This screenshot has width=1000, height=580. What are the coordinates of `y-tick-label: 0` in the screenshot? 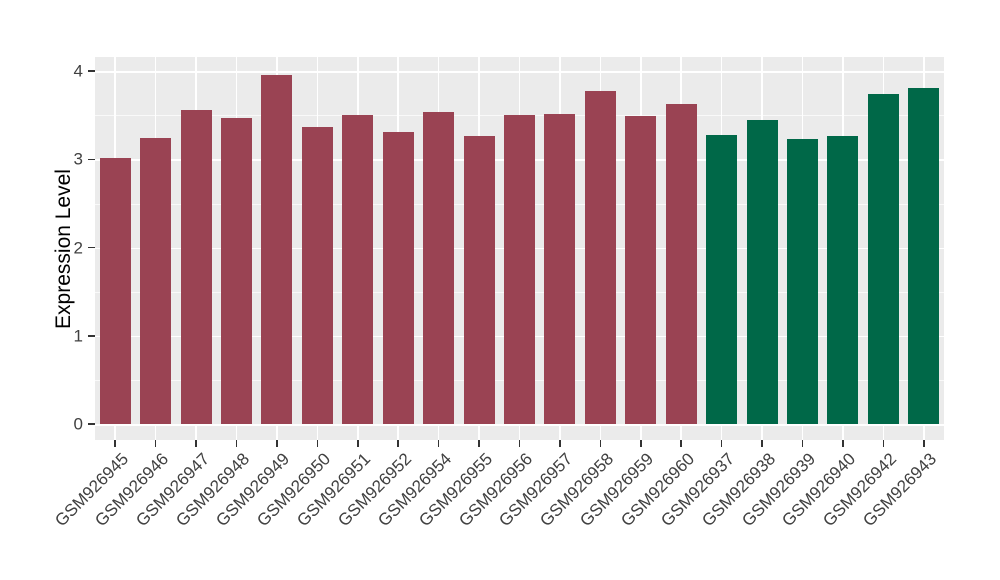 It's located at (78, 424).